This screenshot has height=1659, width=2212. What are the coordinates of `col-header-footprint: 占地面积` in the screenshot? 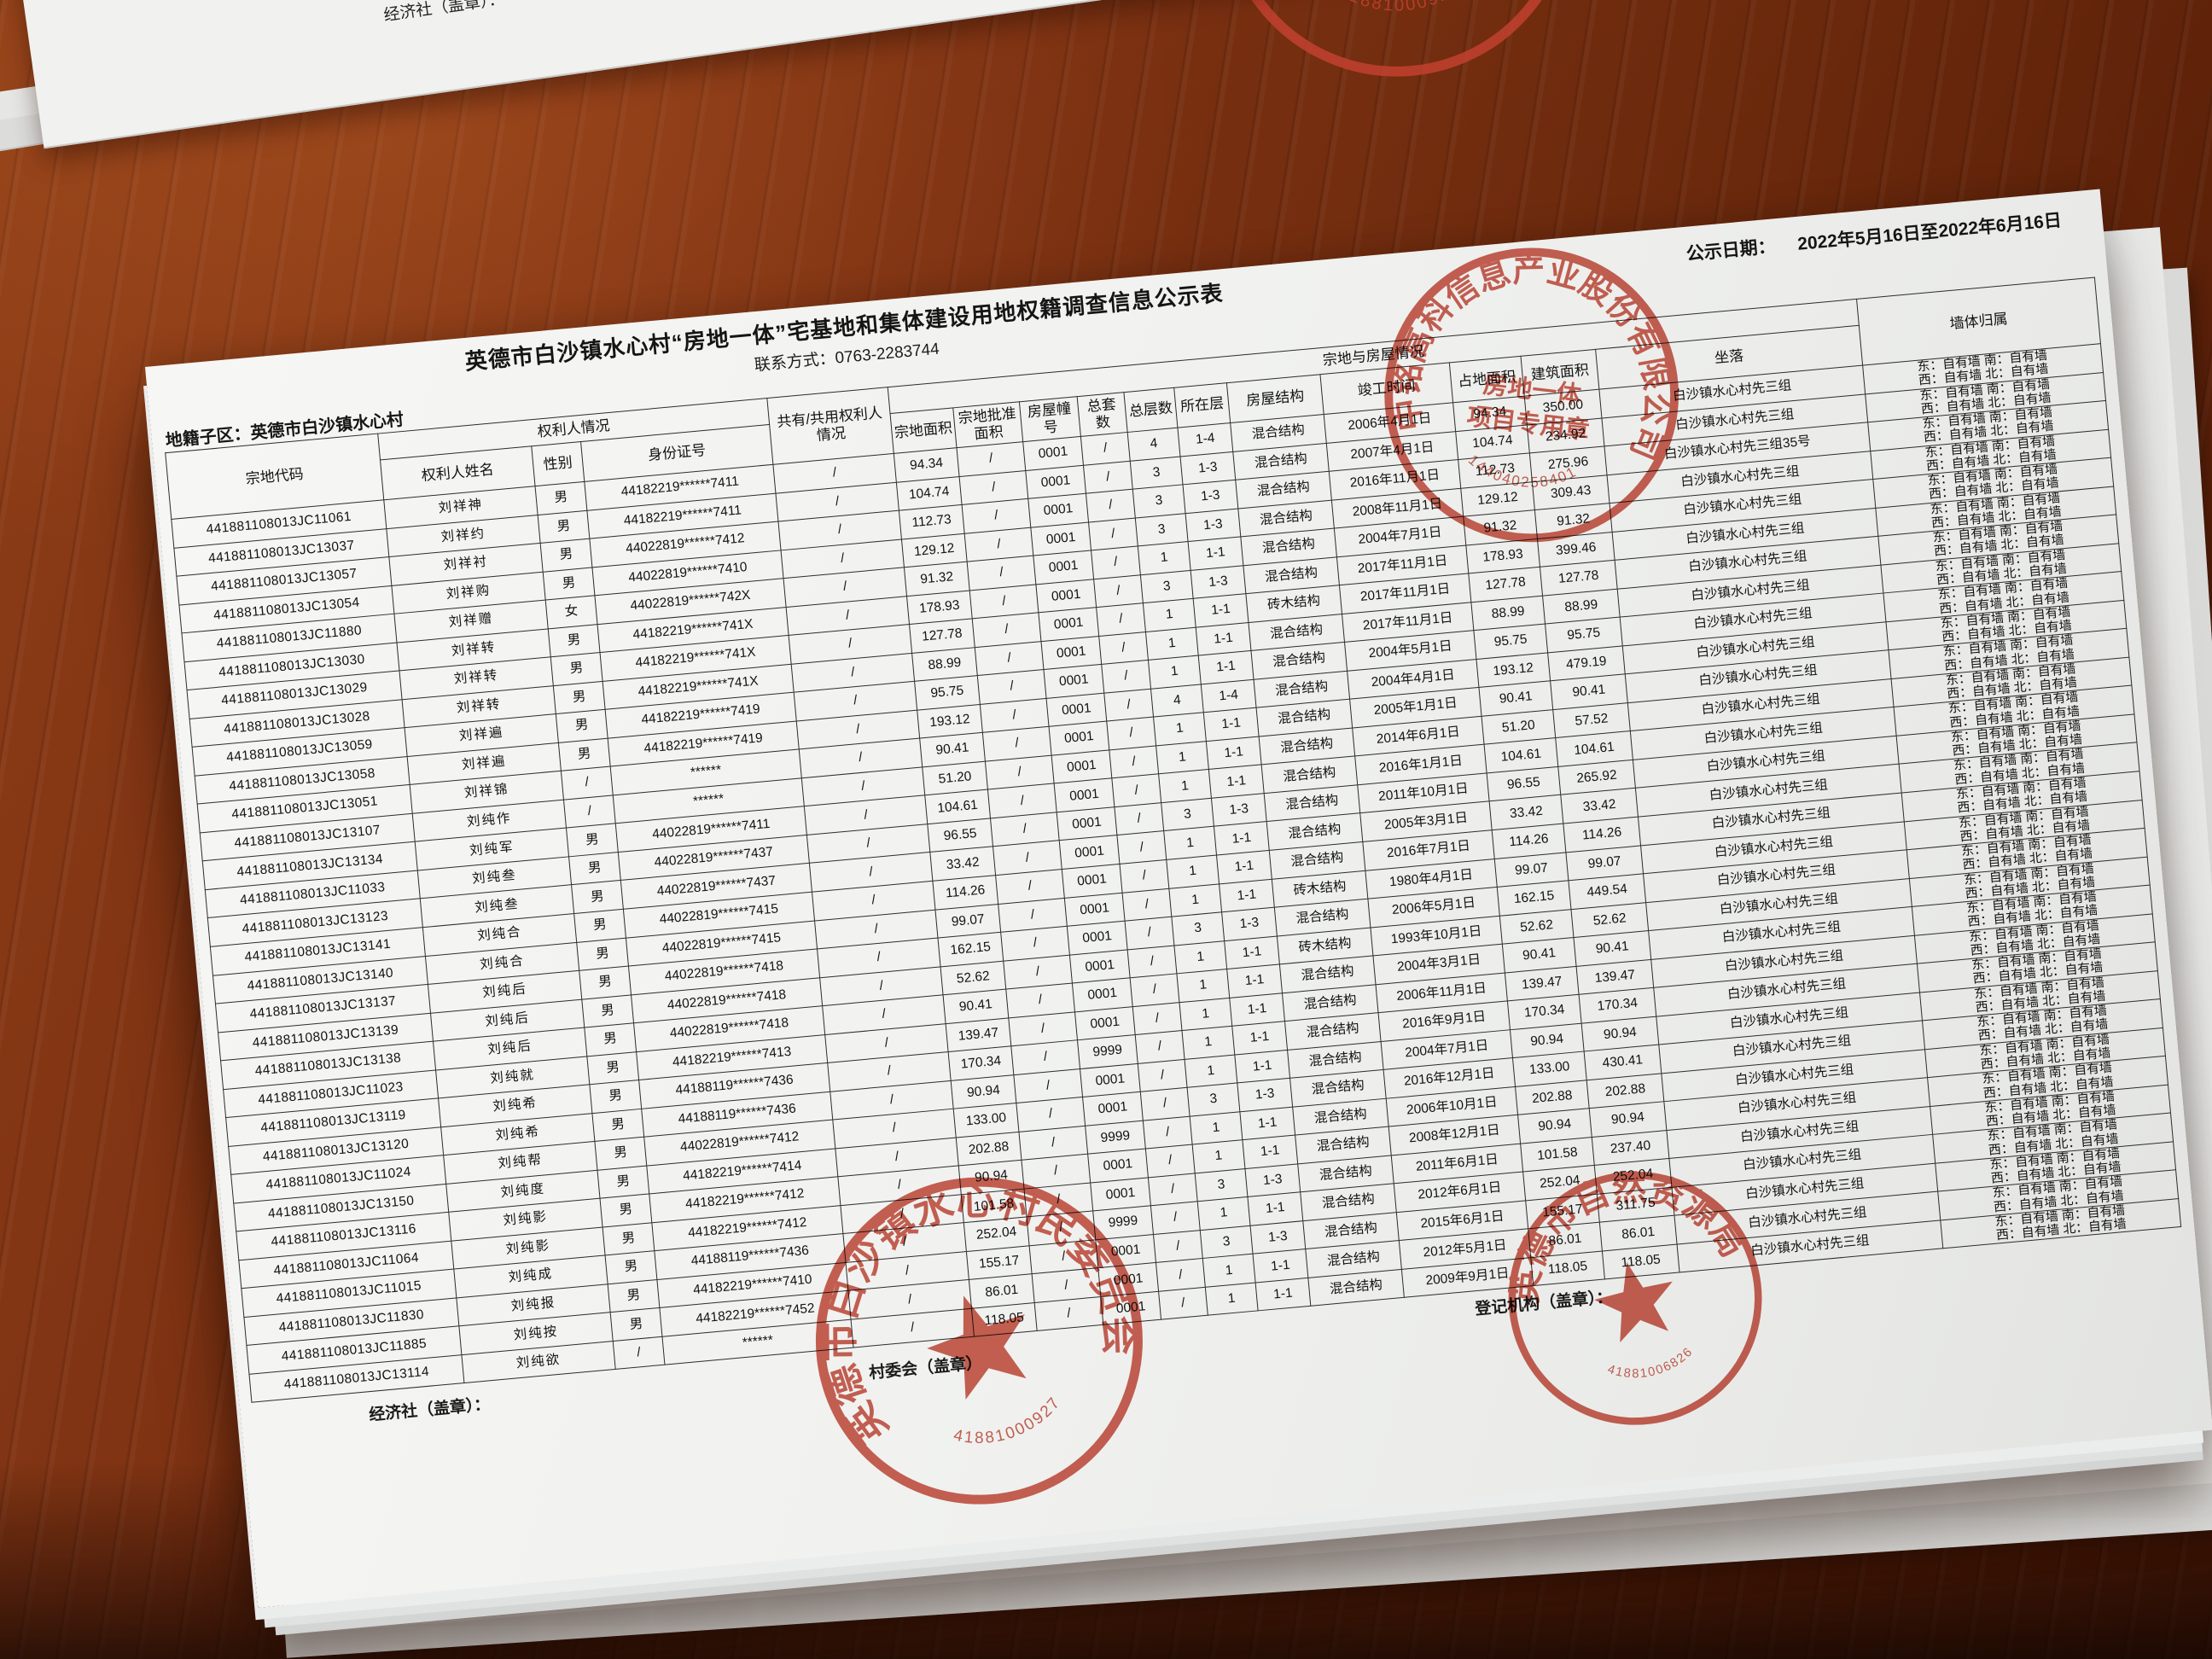 It's located at (1487, 379).